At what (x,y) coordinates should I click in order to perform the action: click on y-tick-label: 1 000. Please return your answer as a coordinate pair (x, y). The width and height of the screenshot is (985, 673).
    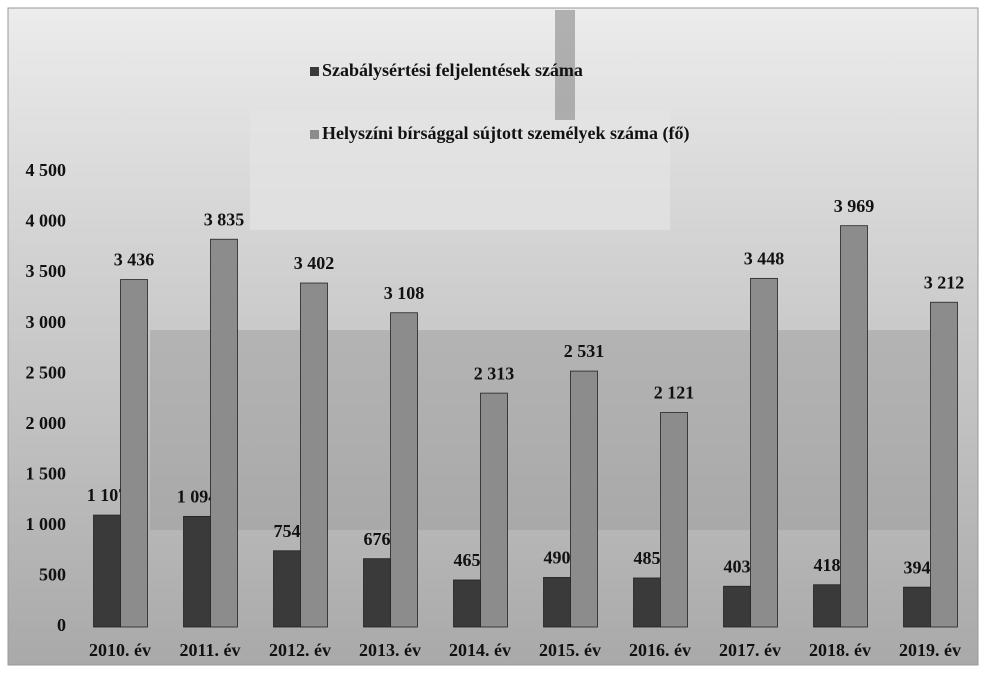
    Looking at the image, I should click on (46, 524).